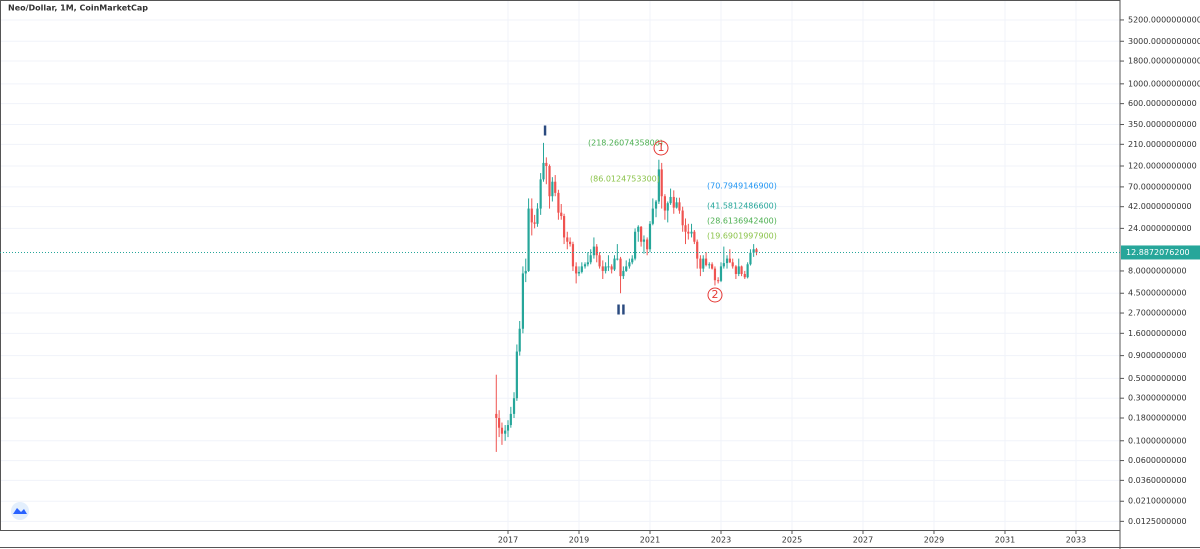 Image resolution: width=1200 pixels, height=549 pixels. Describe the element at coordinates (1157, 355) in the screenshot. I see `y-tick-label: 0.9000000000` at that location.